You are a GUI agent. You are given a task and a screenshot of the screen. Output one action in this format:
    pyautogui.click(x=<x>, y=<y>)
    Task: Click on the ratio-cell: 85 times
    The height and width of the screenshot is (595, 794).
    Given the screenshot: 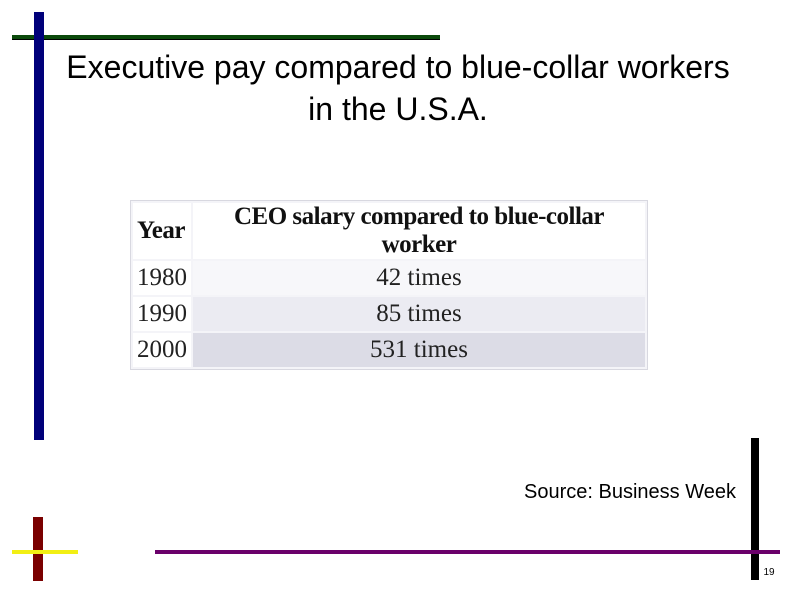 What is the action you would take?
    pyautogui.click(x=419, y=314)
    